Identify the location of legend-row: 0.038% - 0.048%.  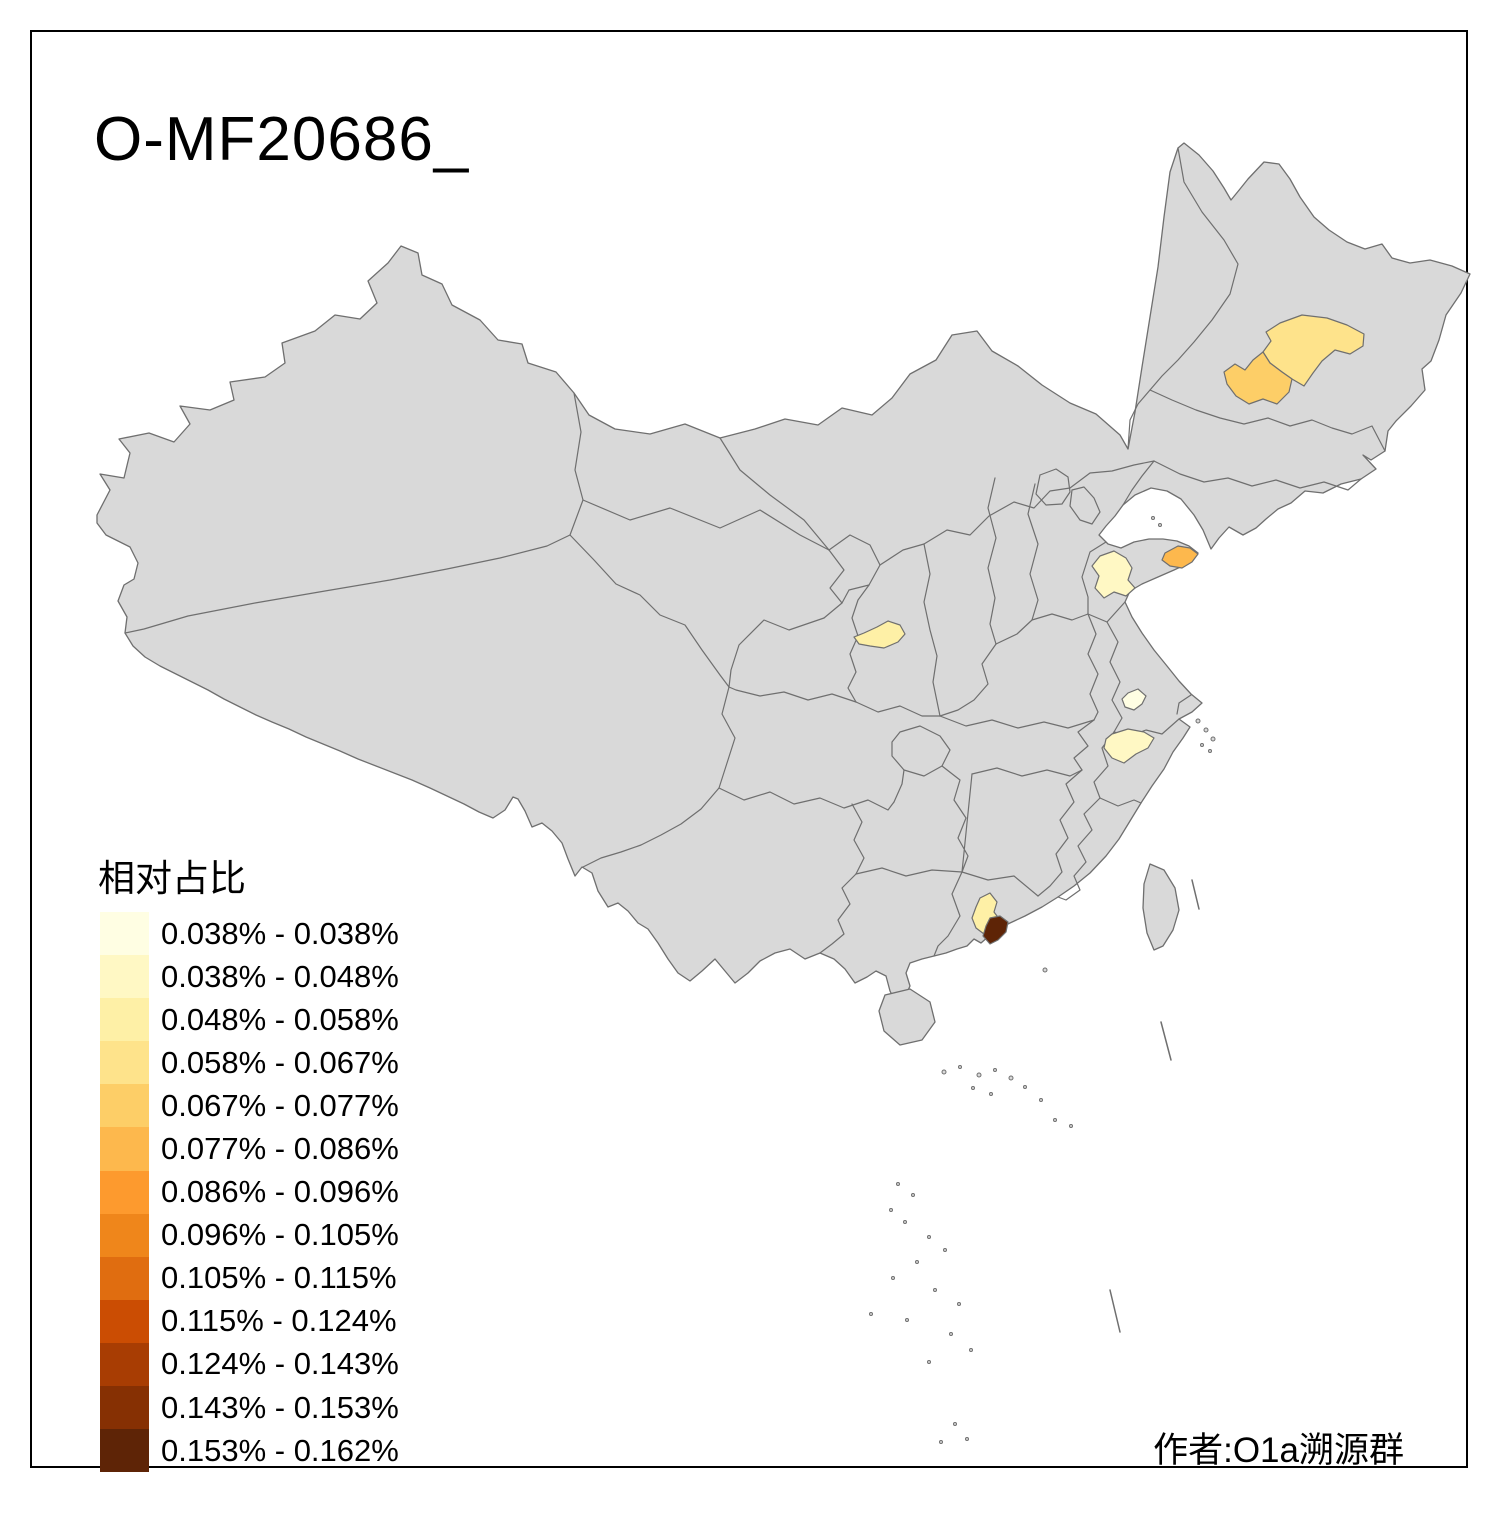
(249, 977).